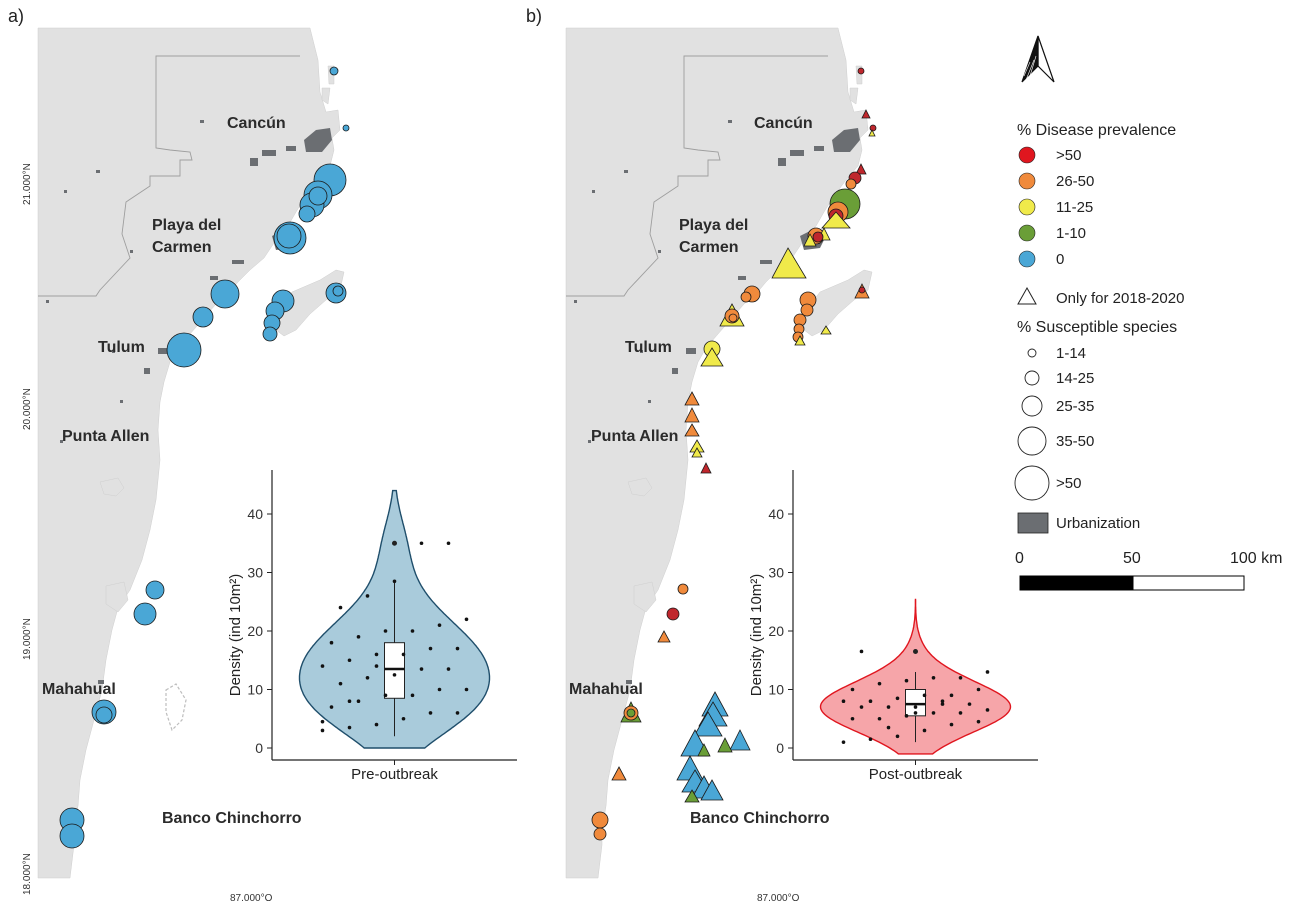 The width and height of the screenshot is (1301, 911). I want to click on box-iqr, so click(915, 703).